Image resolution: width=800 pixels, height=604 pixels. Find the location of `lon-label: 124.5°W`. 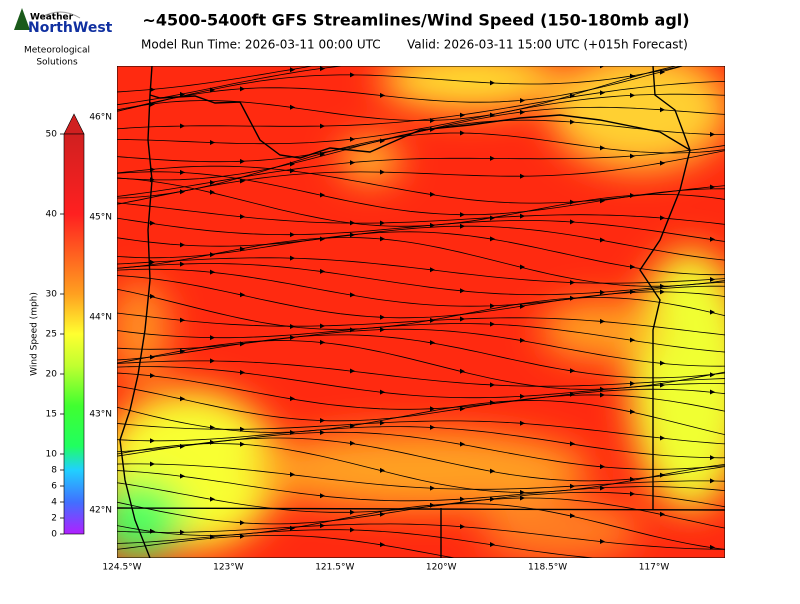

lon-label: 124.5°W is located at coordinates (121, 568).